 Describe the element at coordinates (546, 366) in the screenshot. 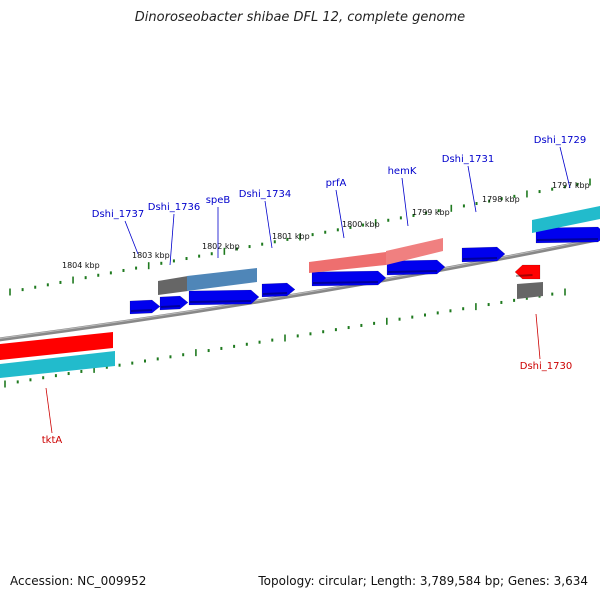

I see `gene-label: Dshi_1730` at that location.